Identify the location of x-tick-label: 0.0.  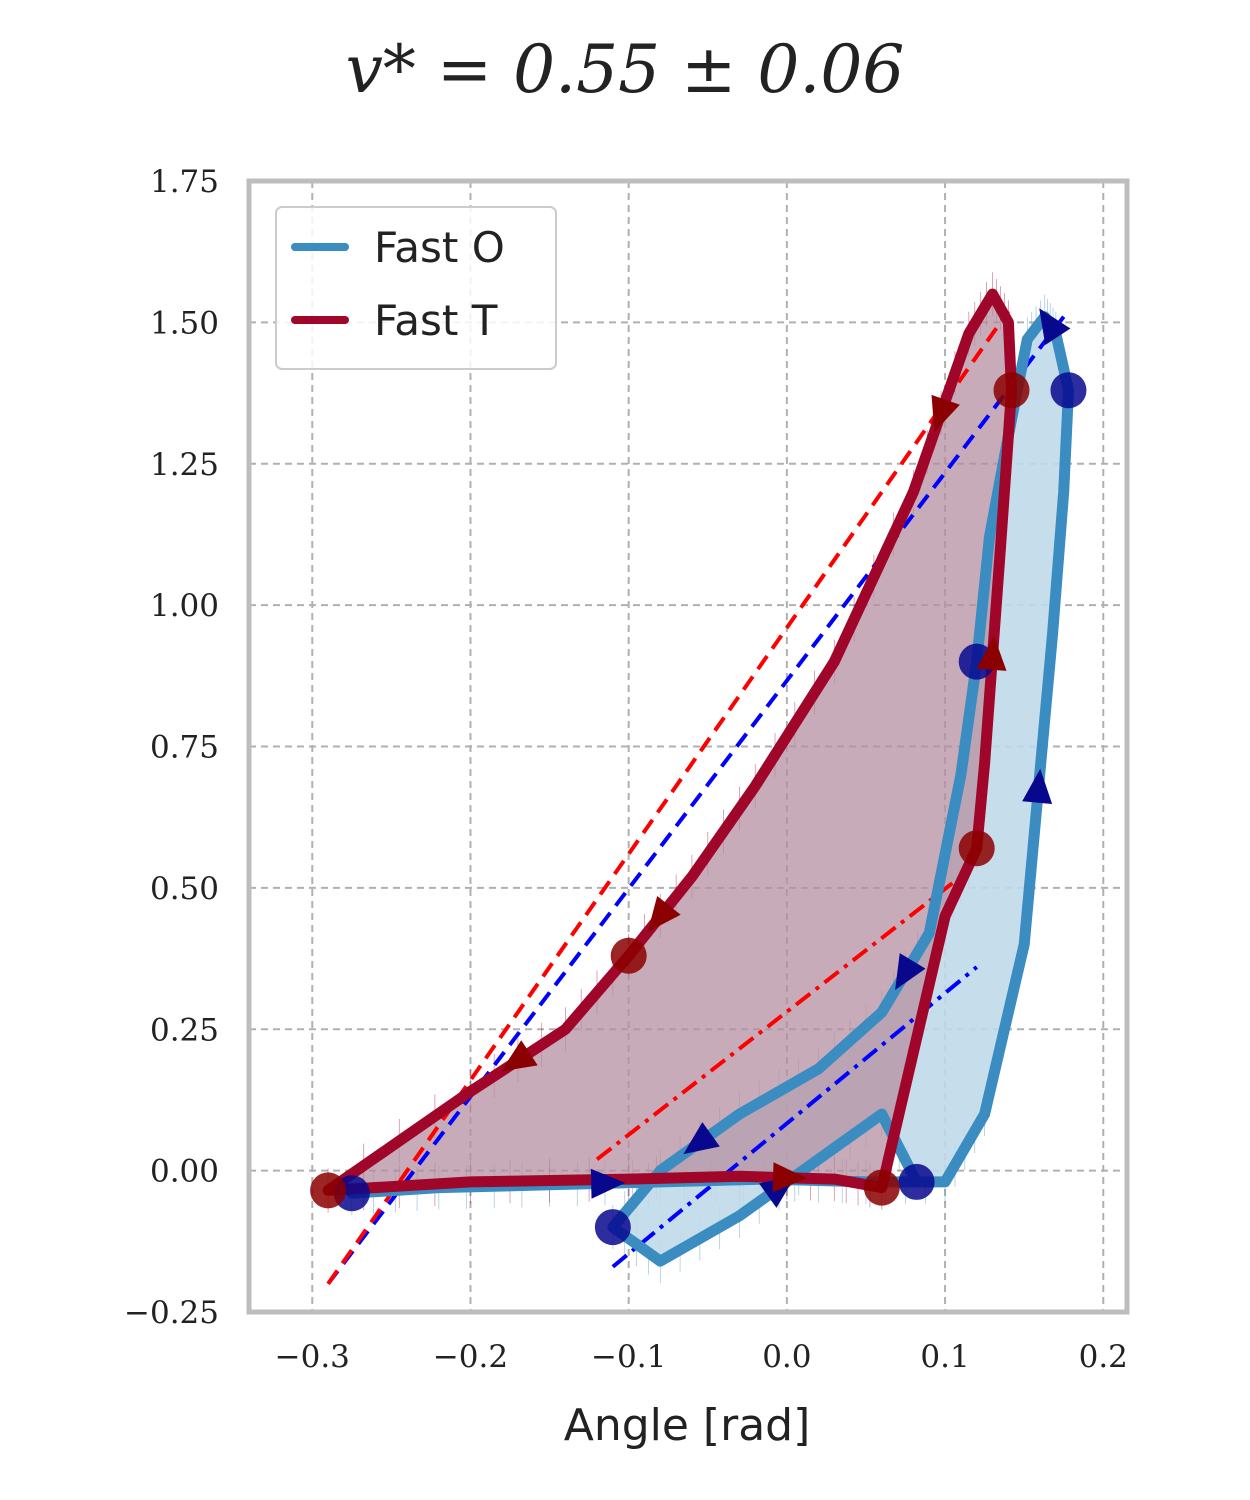
(786, 1357).